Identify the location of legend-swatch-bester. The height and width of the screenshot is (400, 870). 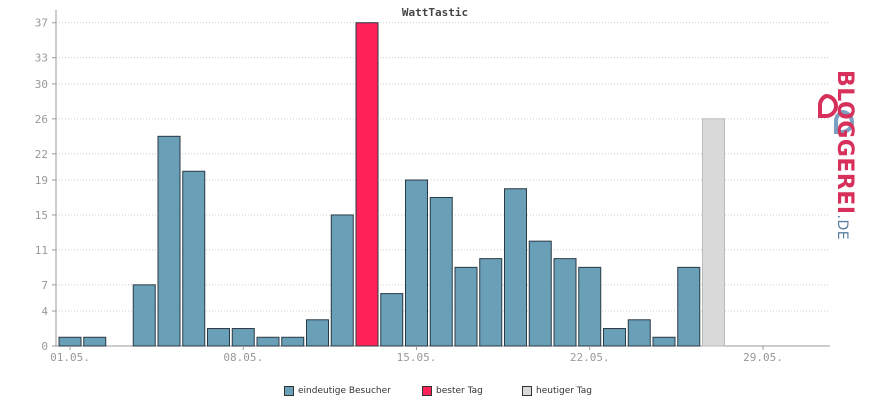
(427, 391).